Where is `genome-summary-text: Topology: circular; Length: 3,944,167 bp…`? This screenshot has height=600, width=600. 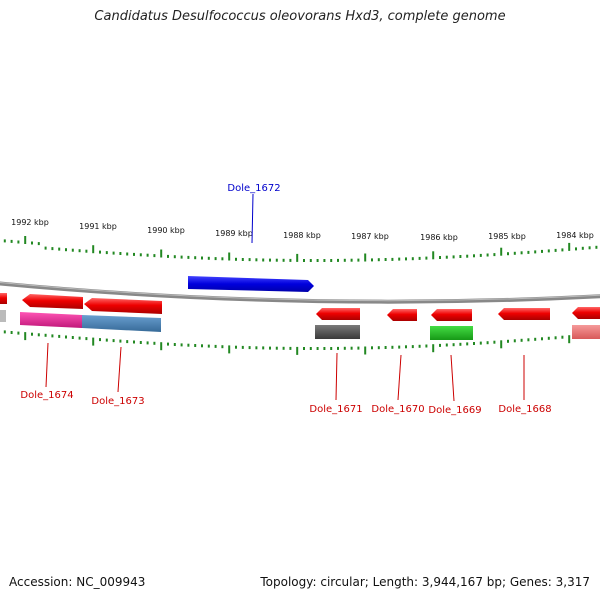 genome-summary-text: Topology: circular; Length: 3,944,167 bp… is located at coordinates (425, 582).